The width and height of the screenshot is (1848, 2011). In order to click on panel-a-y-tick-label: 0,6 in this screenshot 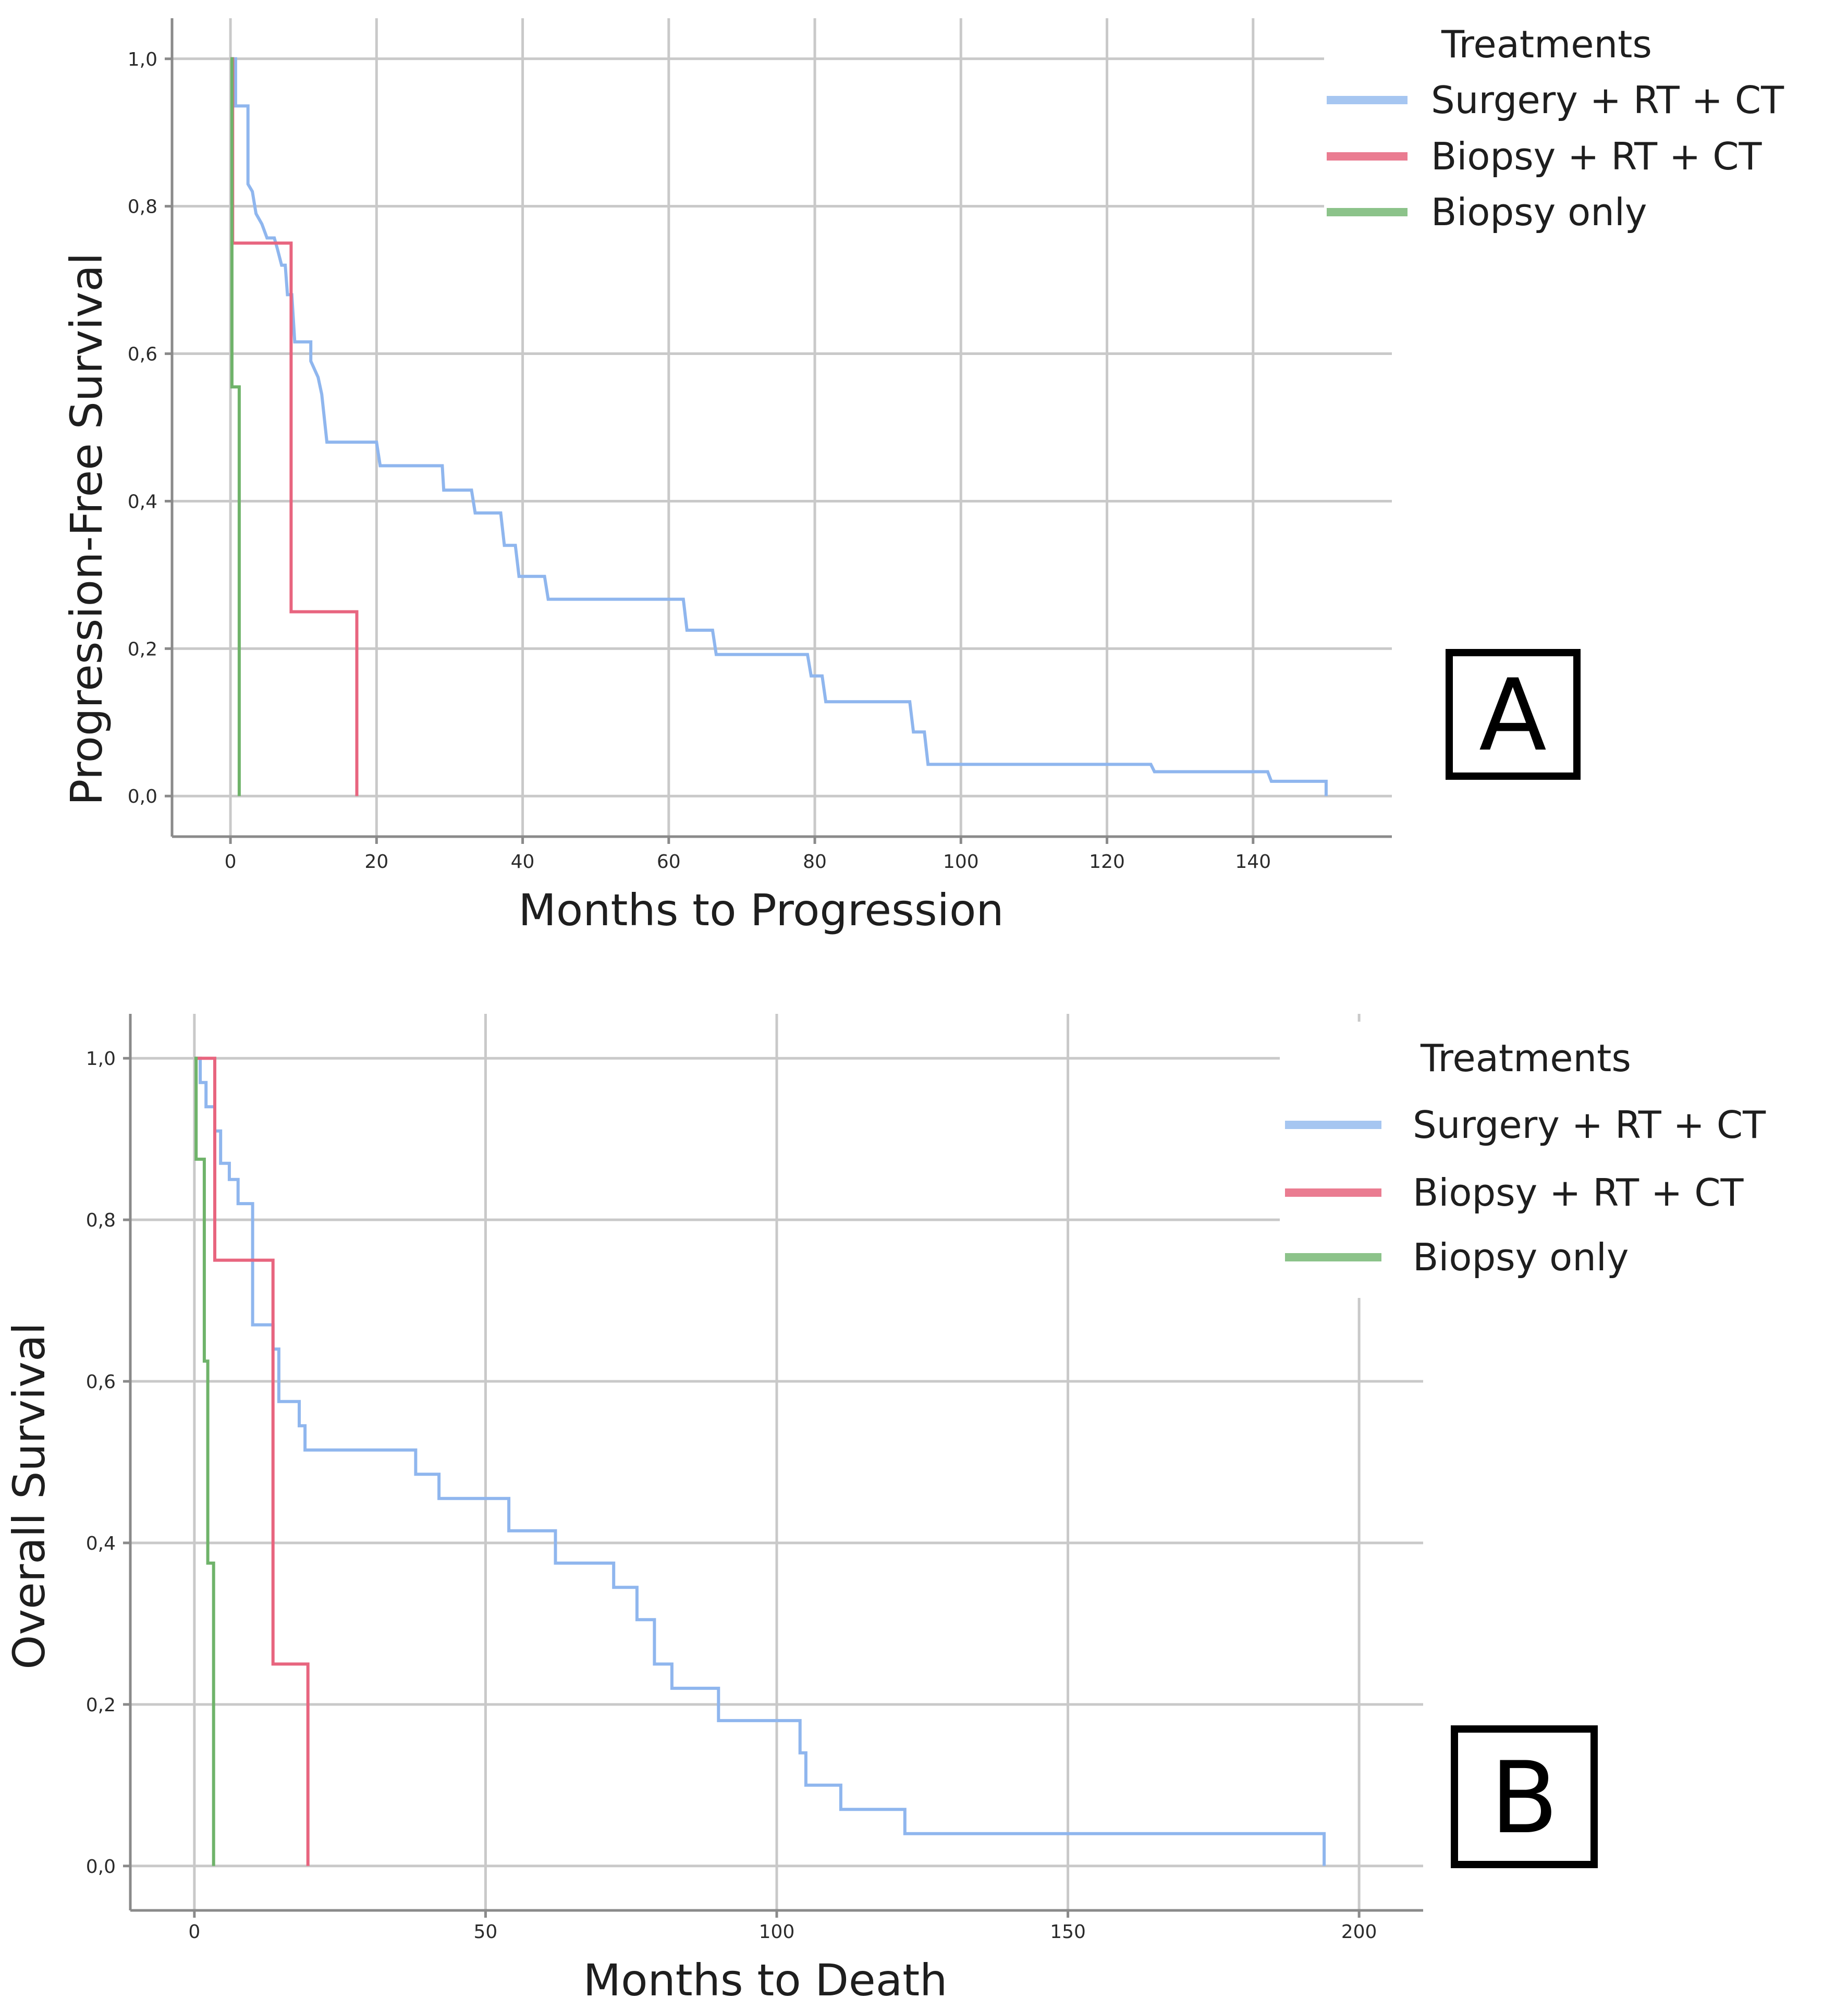, I will do `click(142, 355)`.